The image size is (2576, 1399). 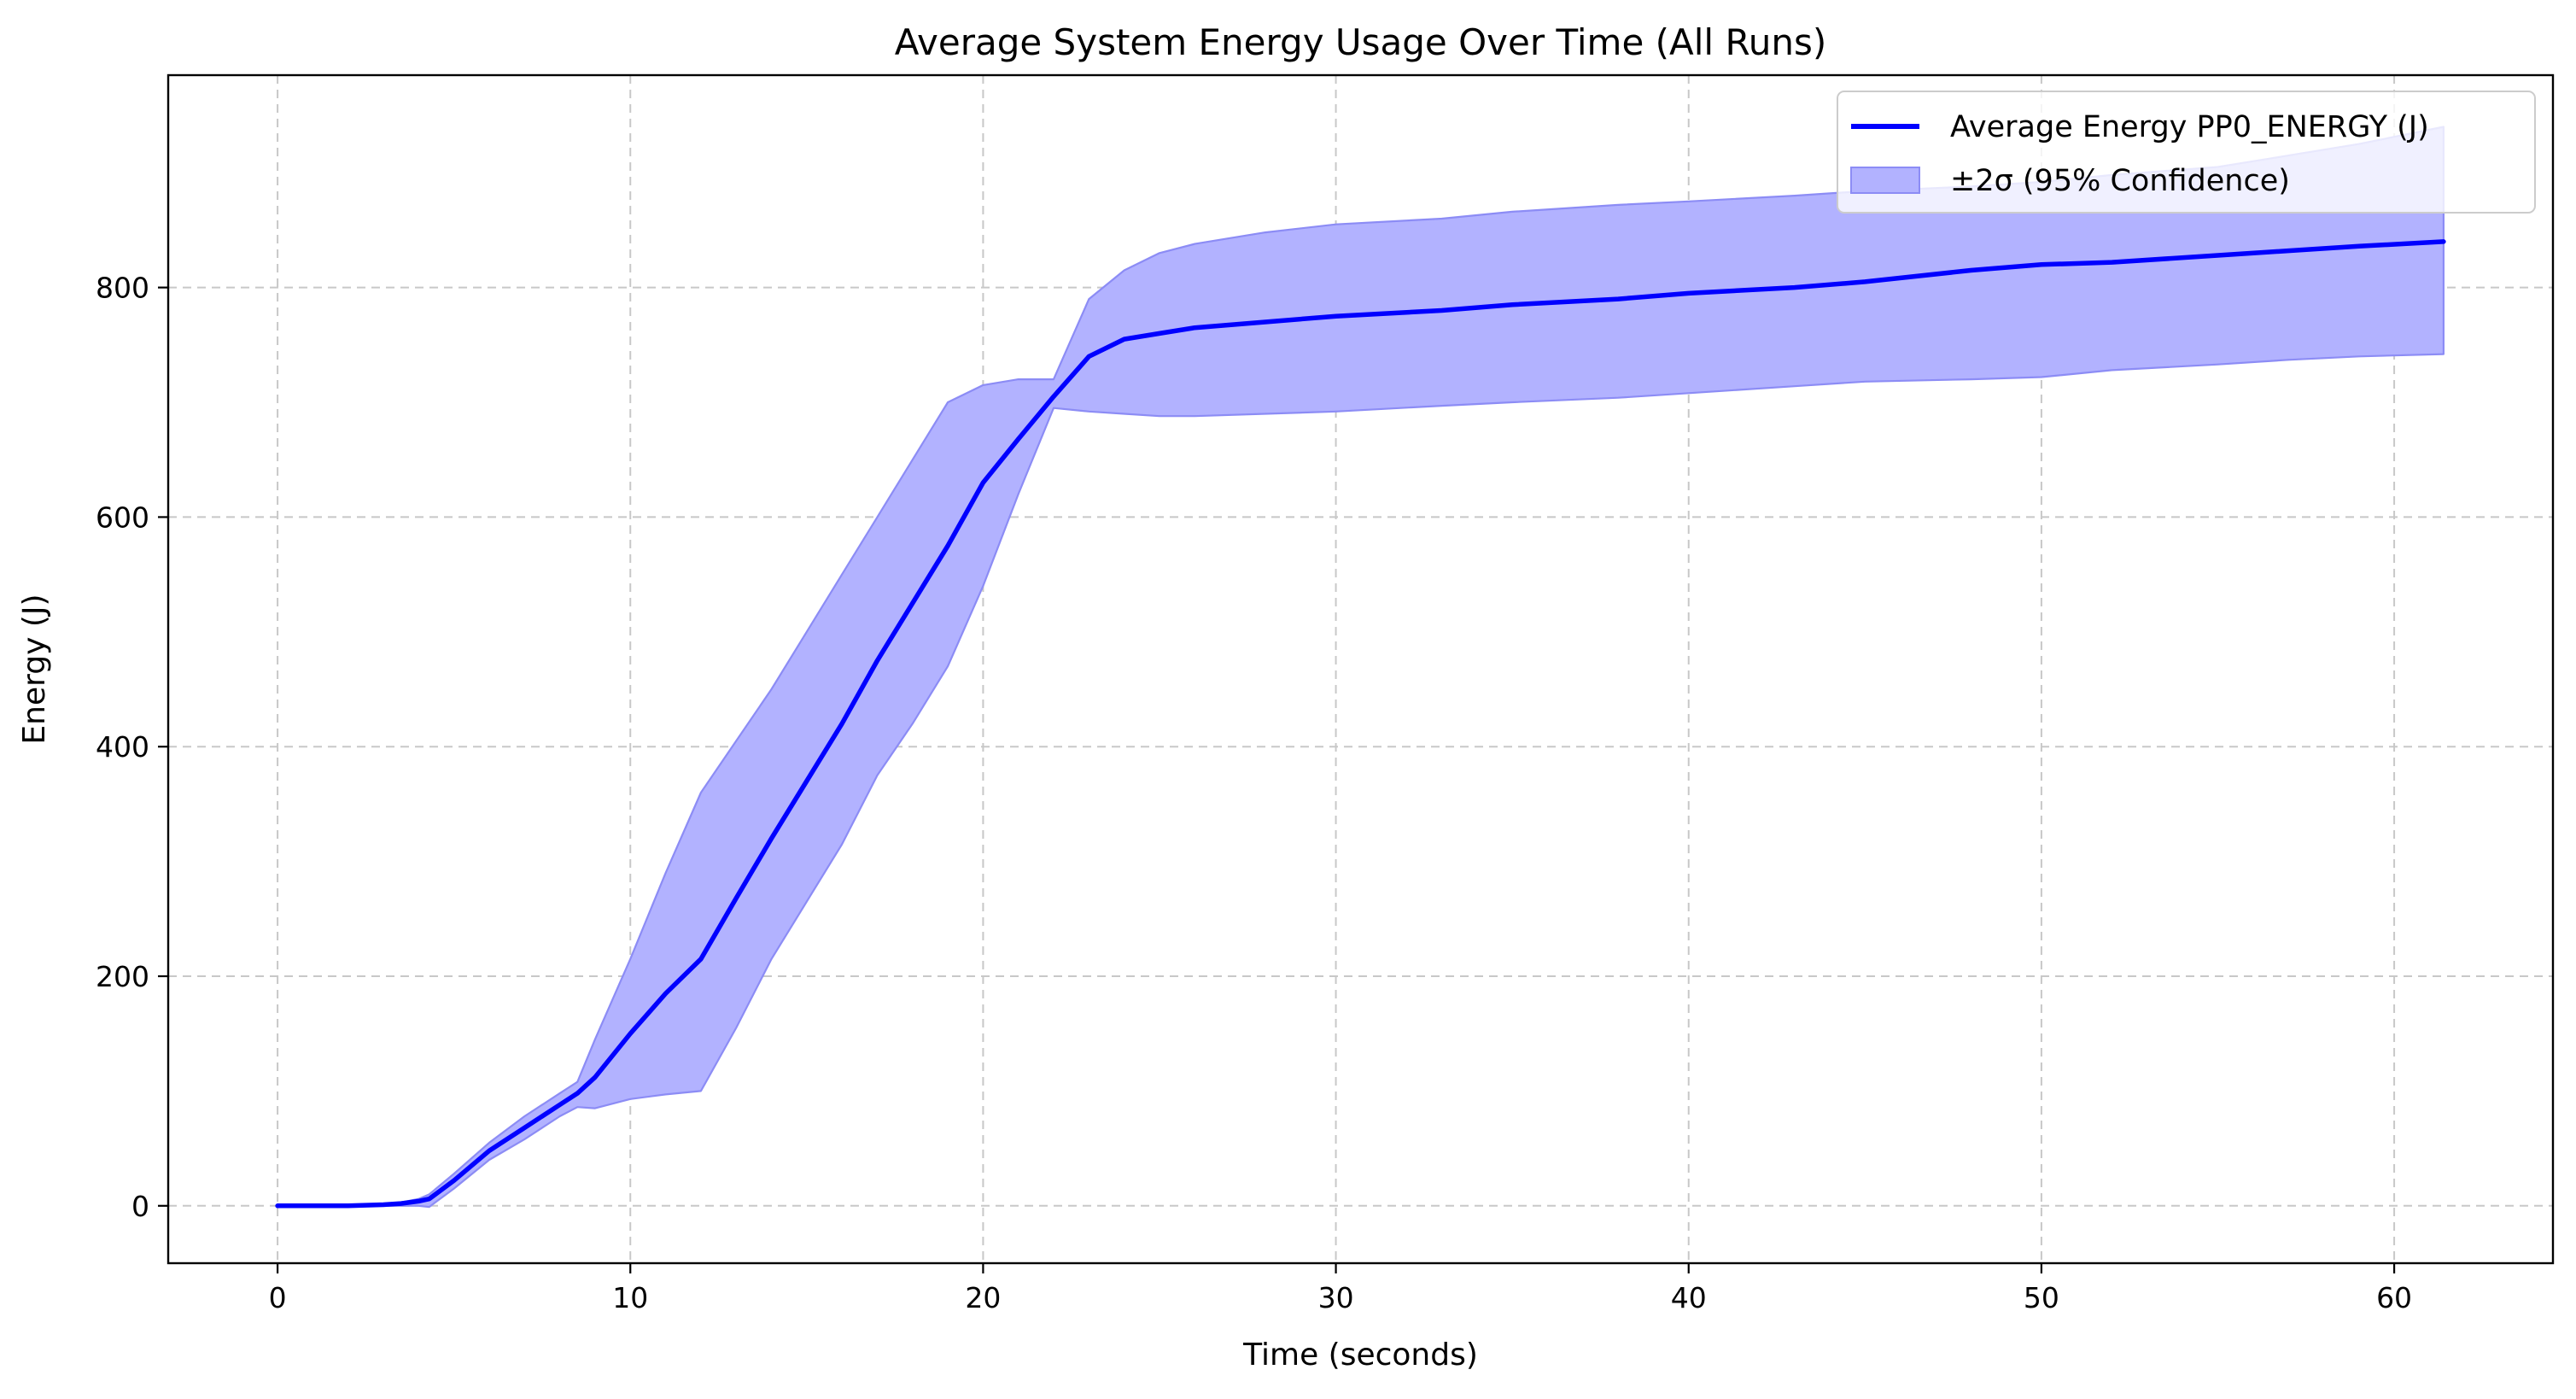 I want to click on legend-label-average-energy: Average Energy PP0_ENERGY (J), so click(x=2189, y=127).